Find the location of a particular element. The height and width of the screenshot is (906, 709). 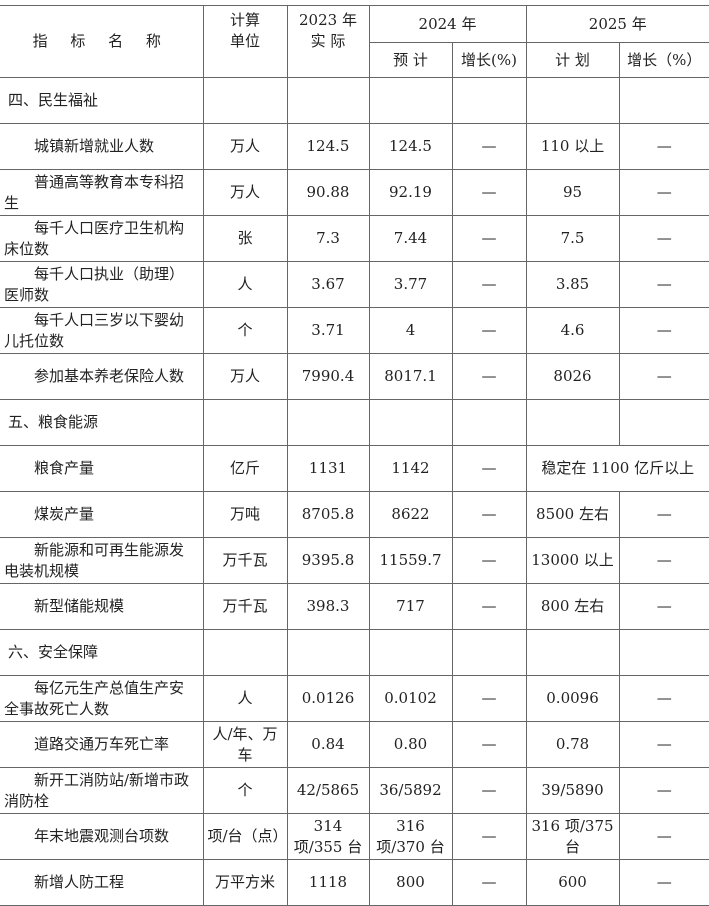

plan-2025-cell: 8026 is located at coordinates (572, 376).